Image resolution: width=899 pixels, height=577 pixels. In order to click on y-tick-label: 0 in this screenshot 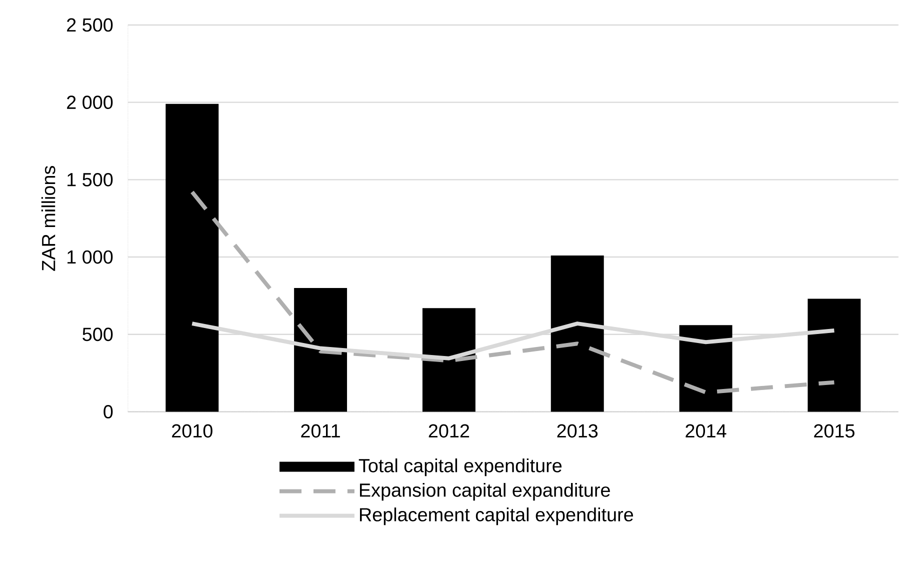, I will do `click(108, 412)`.